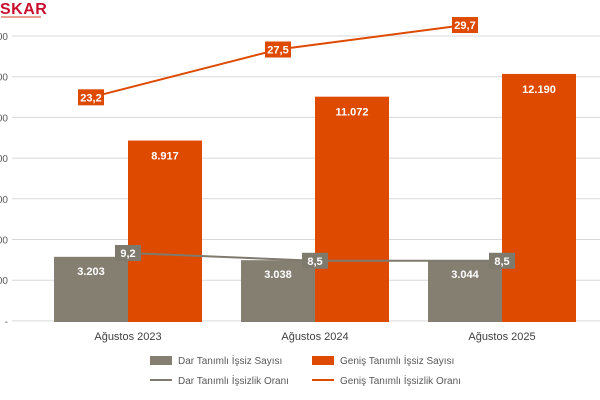  What do you see at coordinates (539, 90) in the screenshot?
I see `bar-value-label: 12.190` at bounding box center [539, 90].